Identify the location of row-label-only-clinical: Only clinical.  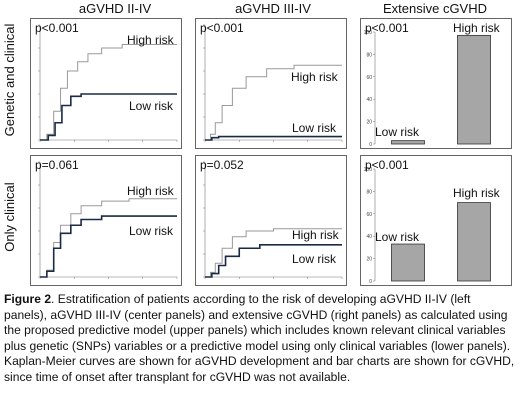
(9, 217).